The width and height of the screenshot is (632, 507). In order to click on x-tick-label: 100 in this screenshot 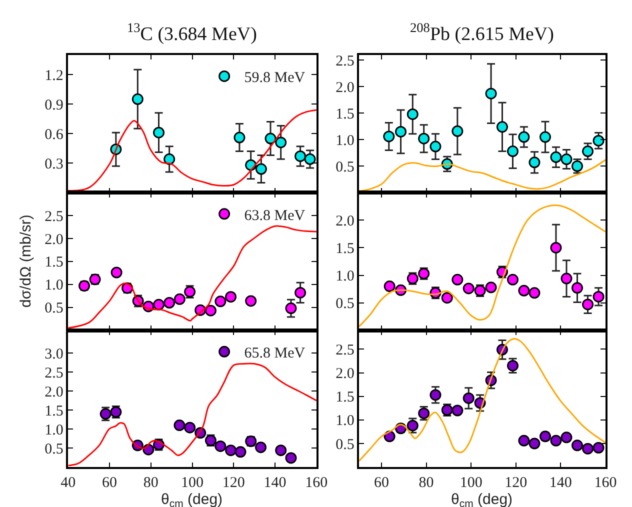, I will do `click(192, 482)`.